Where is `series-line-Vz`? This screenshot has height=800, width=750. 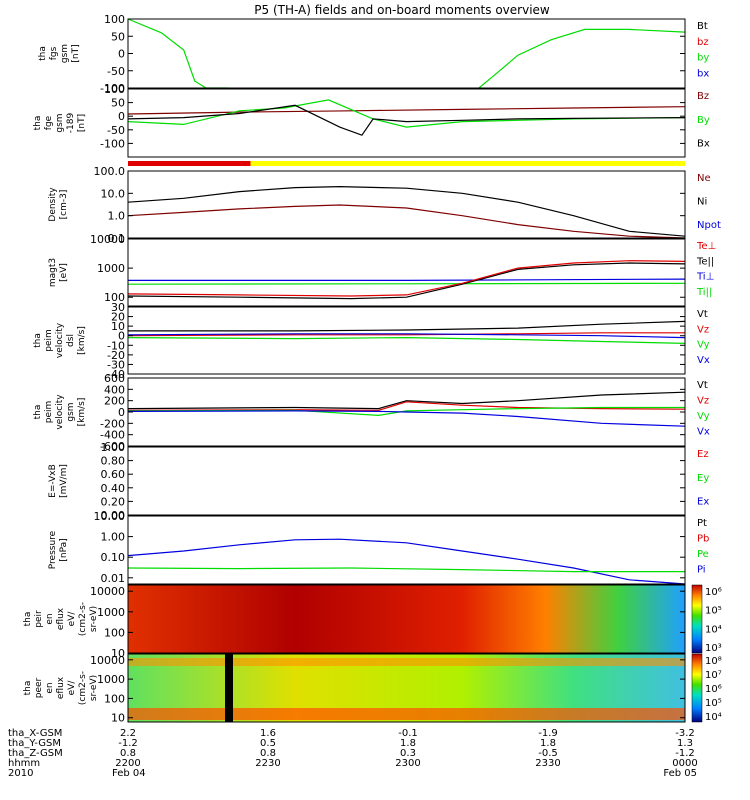
series-line-Vz is located at coordinates (406, 406).